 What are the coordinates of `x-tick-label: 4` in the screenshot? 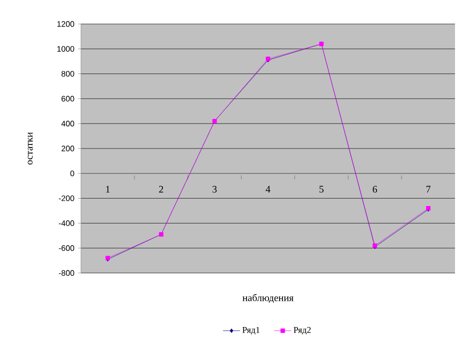 It's located at (268, 189).